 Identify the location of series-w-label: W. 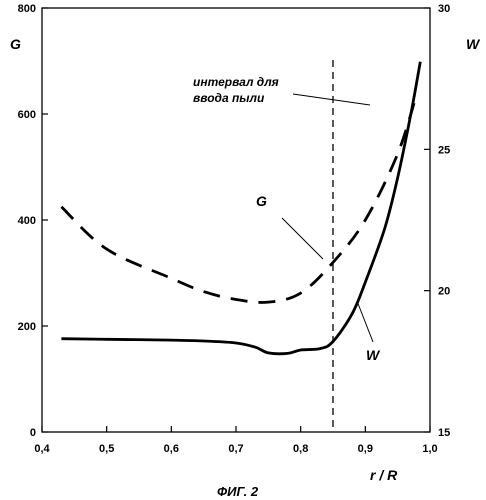
(373, 355).